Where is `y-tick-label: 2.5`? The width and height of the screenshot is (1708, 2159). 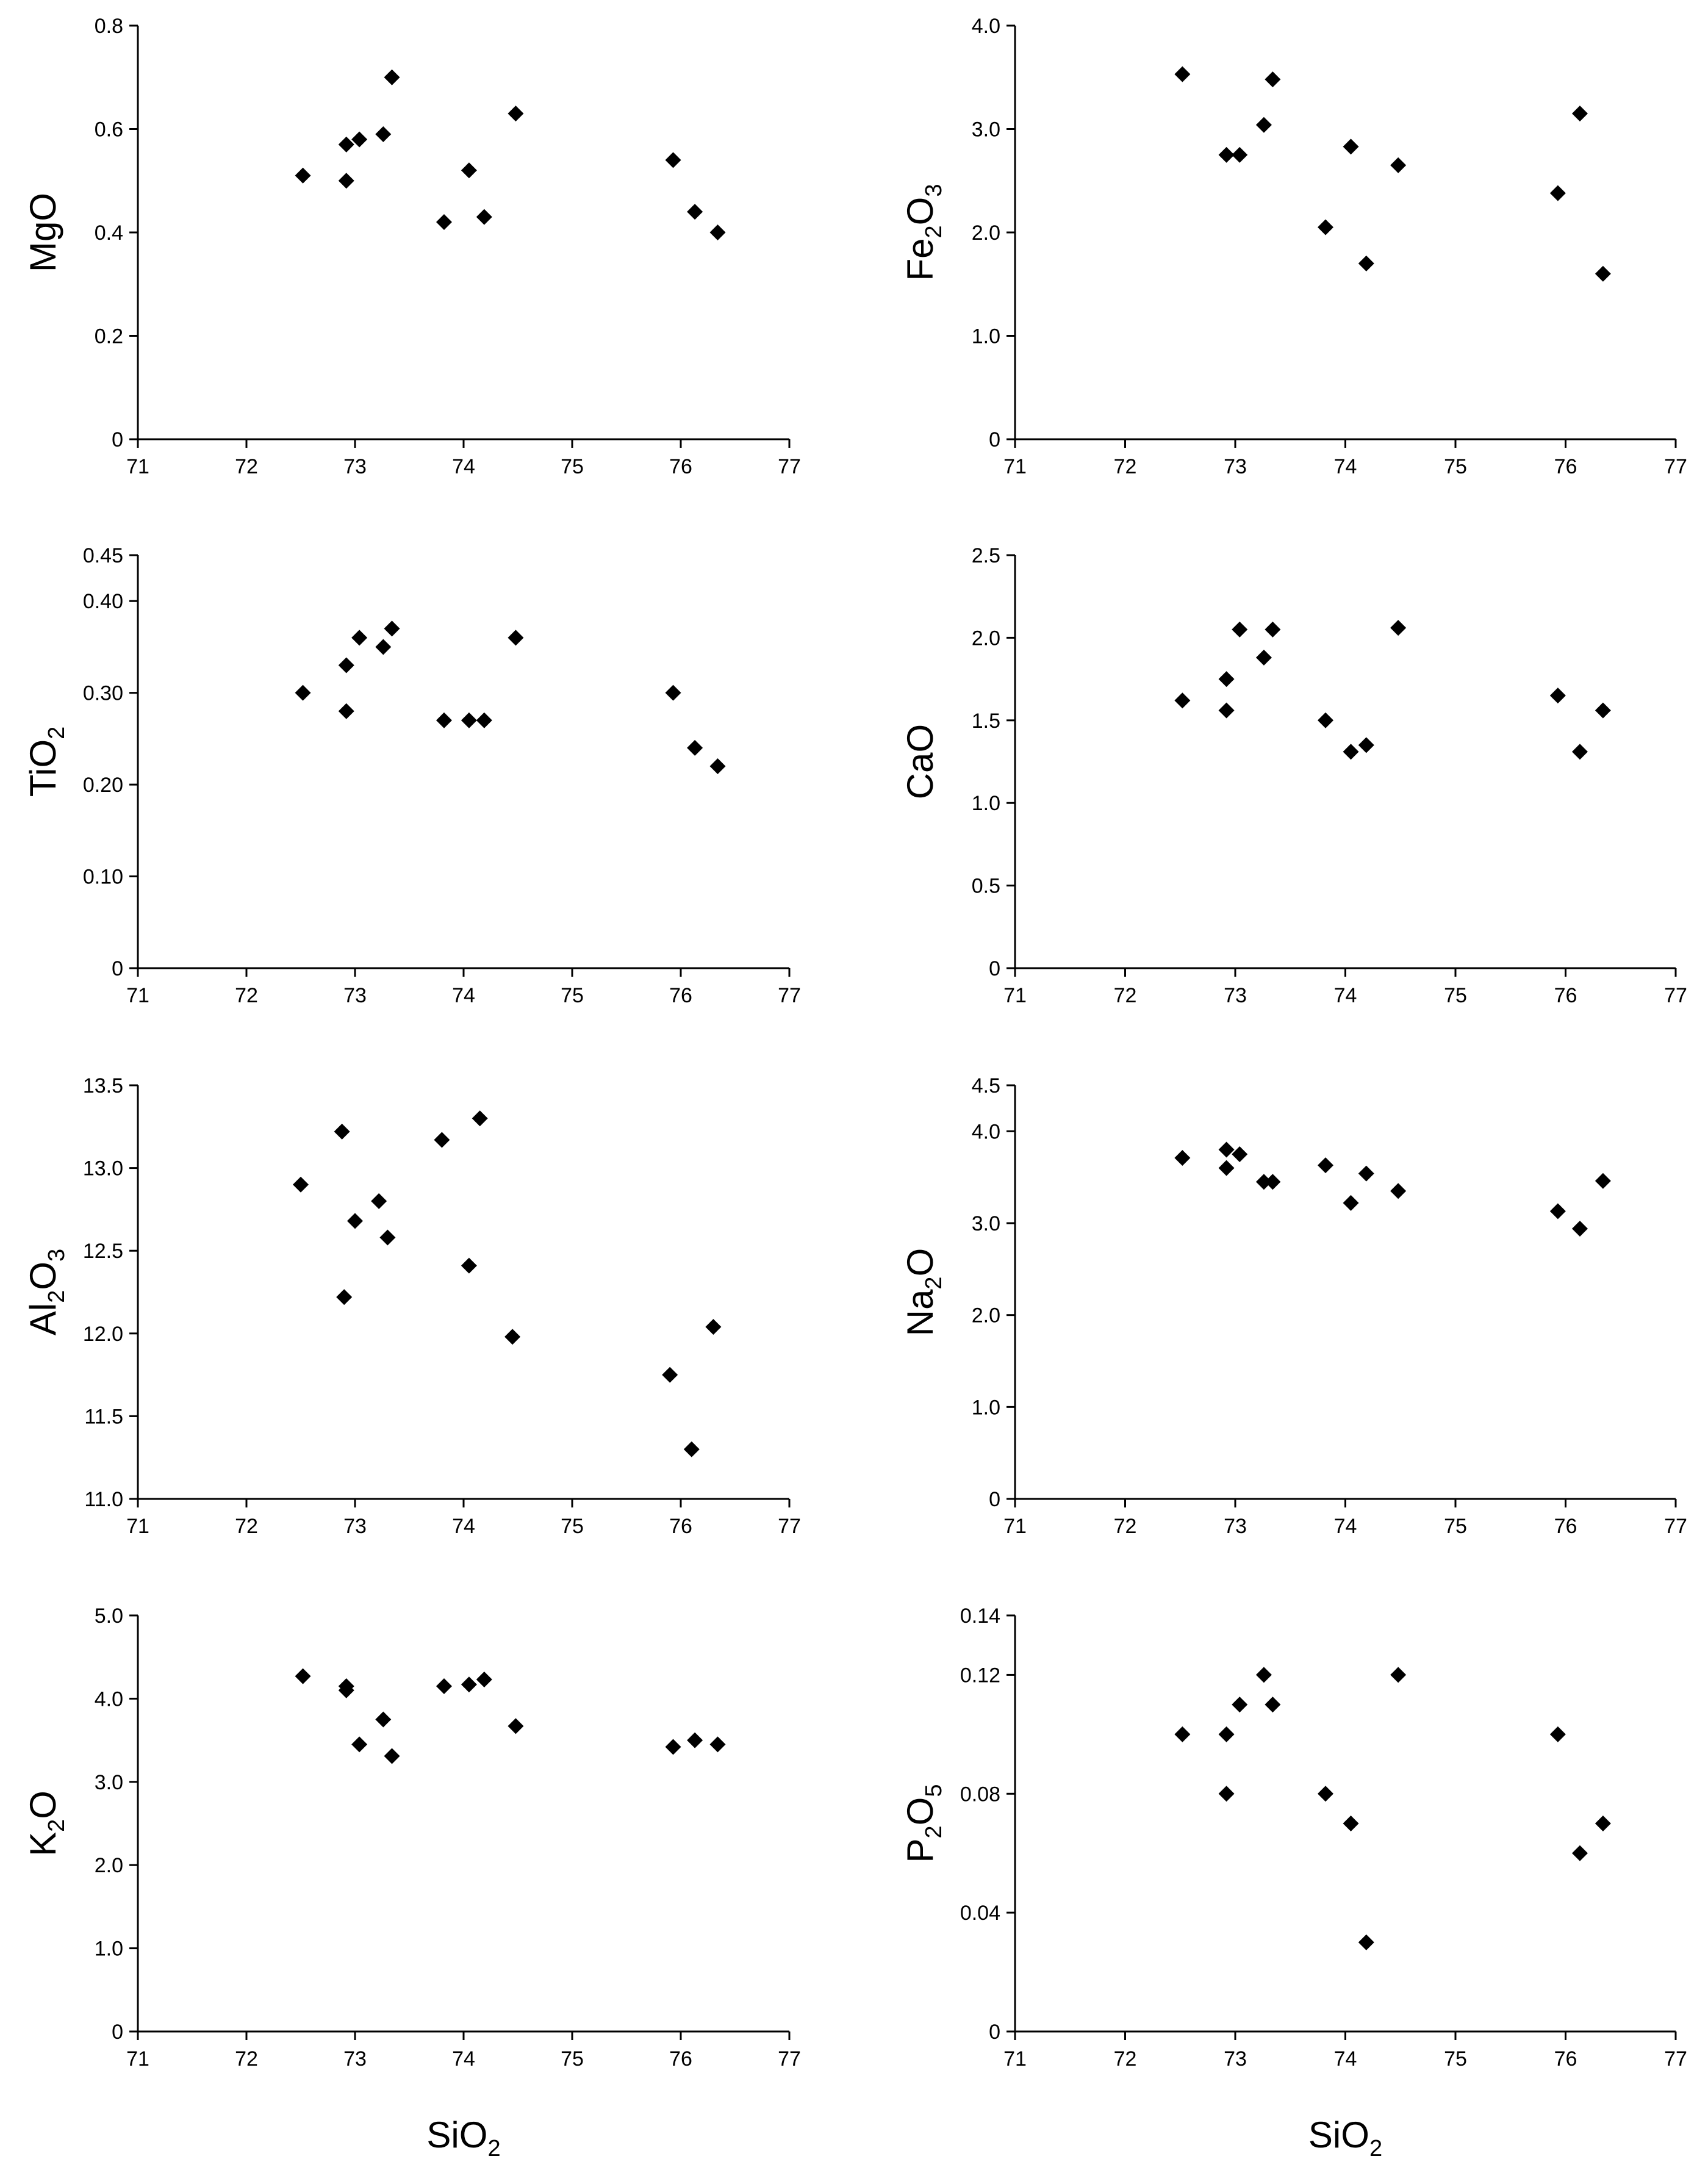
y-tick-label: 2.5 is located at coordinates (986, 555).